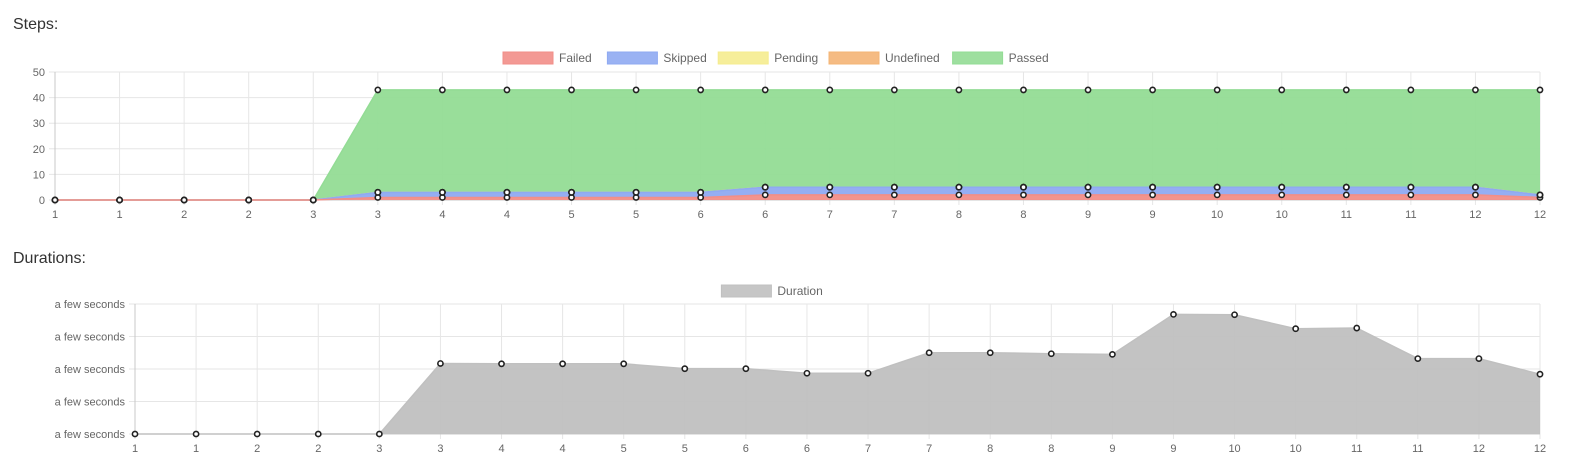 This screenshot has height=472, width=1573. Describe the element at coordinates (796, 58) in the screenshot. I see `legend-label-pending: Pending` at that location.